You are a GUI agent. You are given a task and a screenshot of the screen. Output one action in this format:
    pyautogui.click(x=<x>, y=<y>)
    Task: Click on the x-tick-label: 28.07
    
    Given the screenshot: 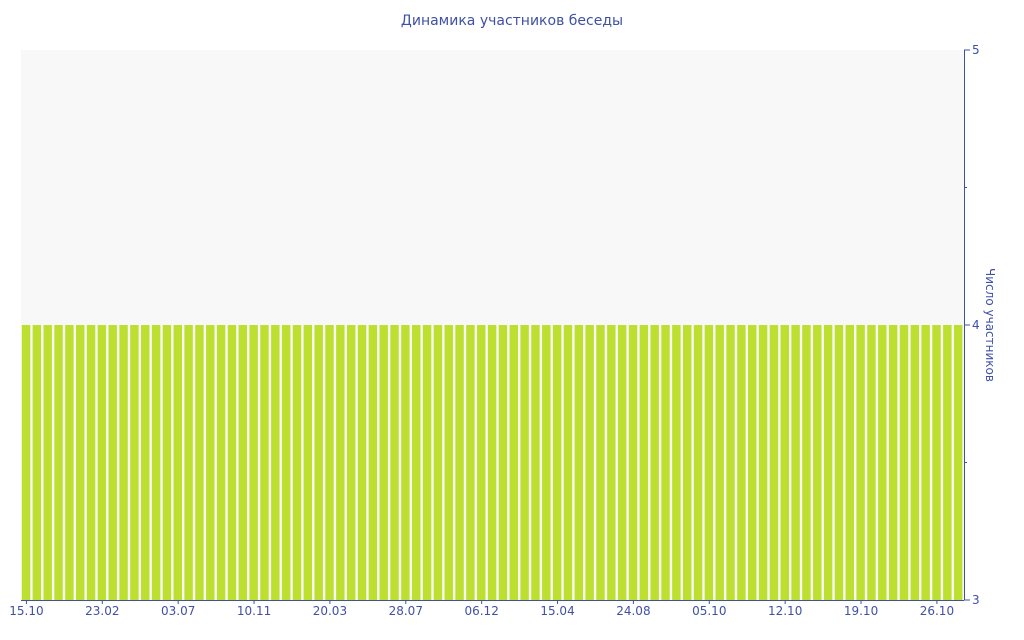 What is the action you would take?
    pyautogui.click(x=406, y=611)
    